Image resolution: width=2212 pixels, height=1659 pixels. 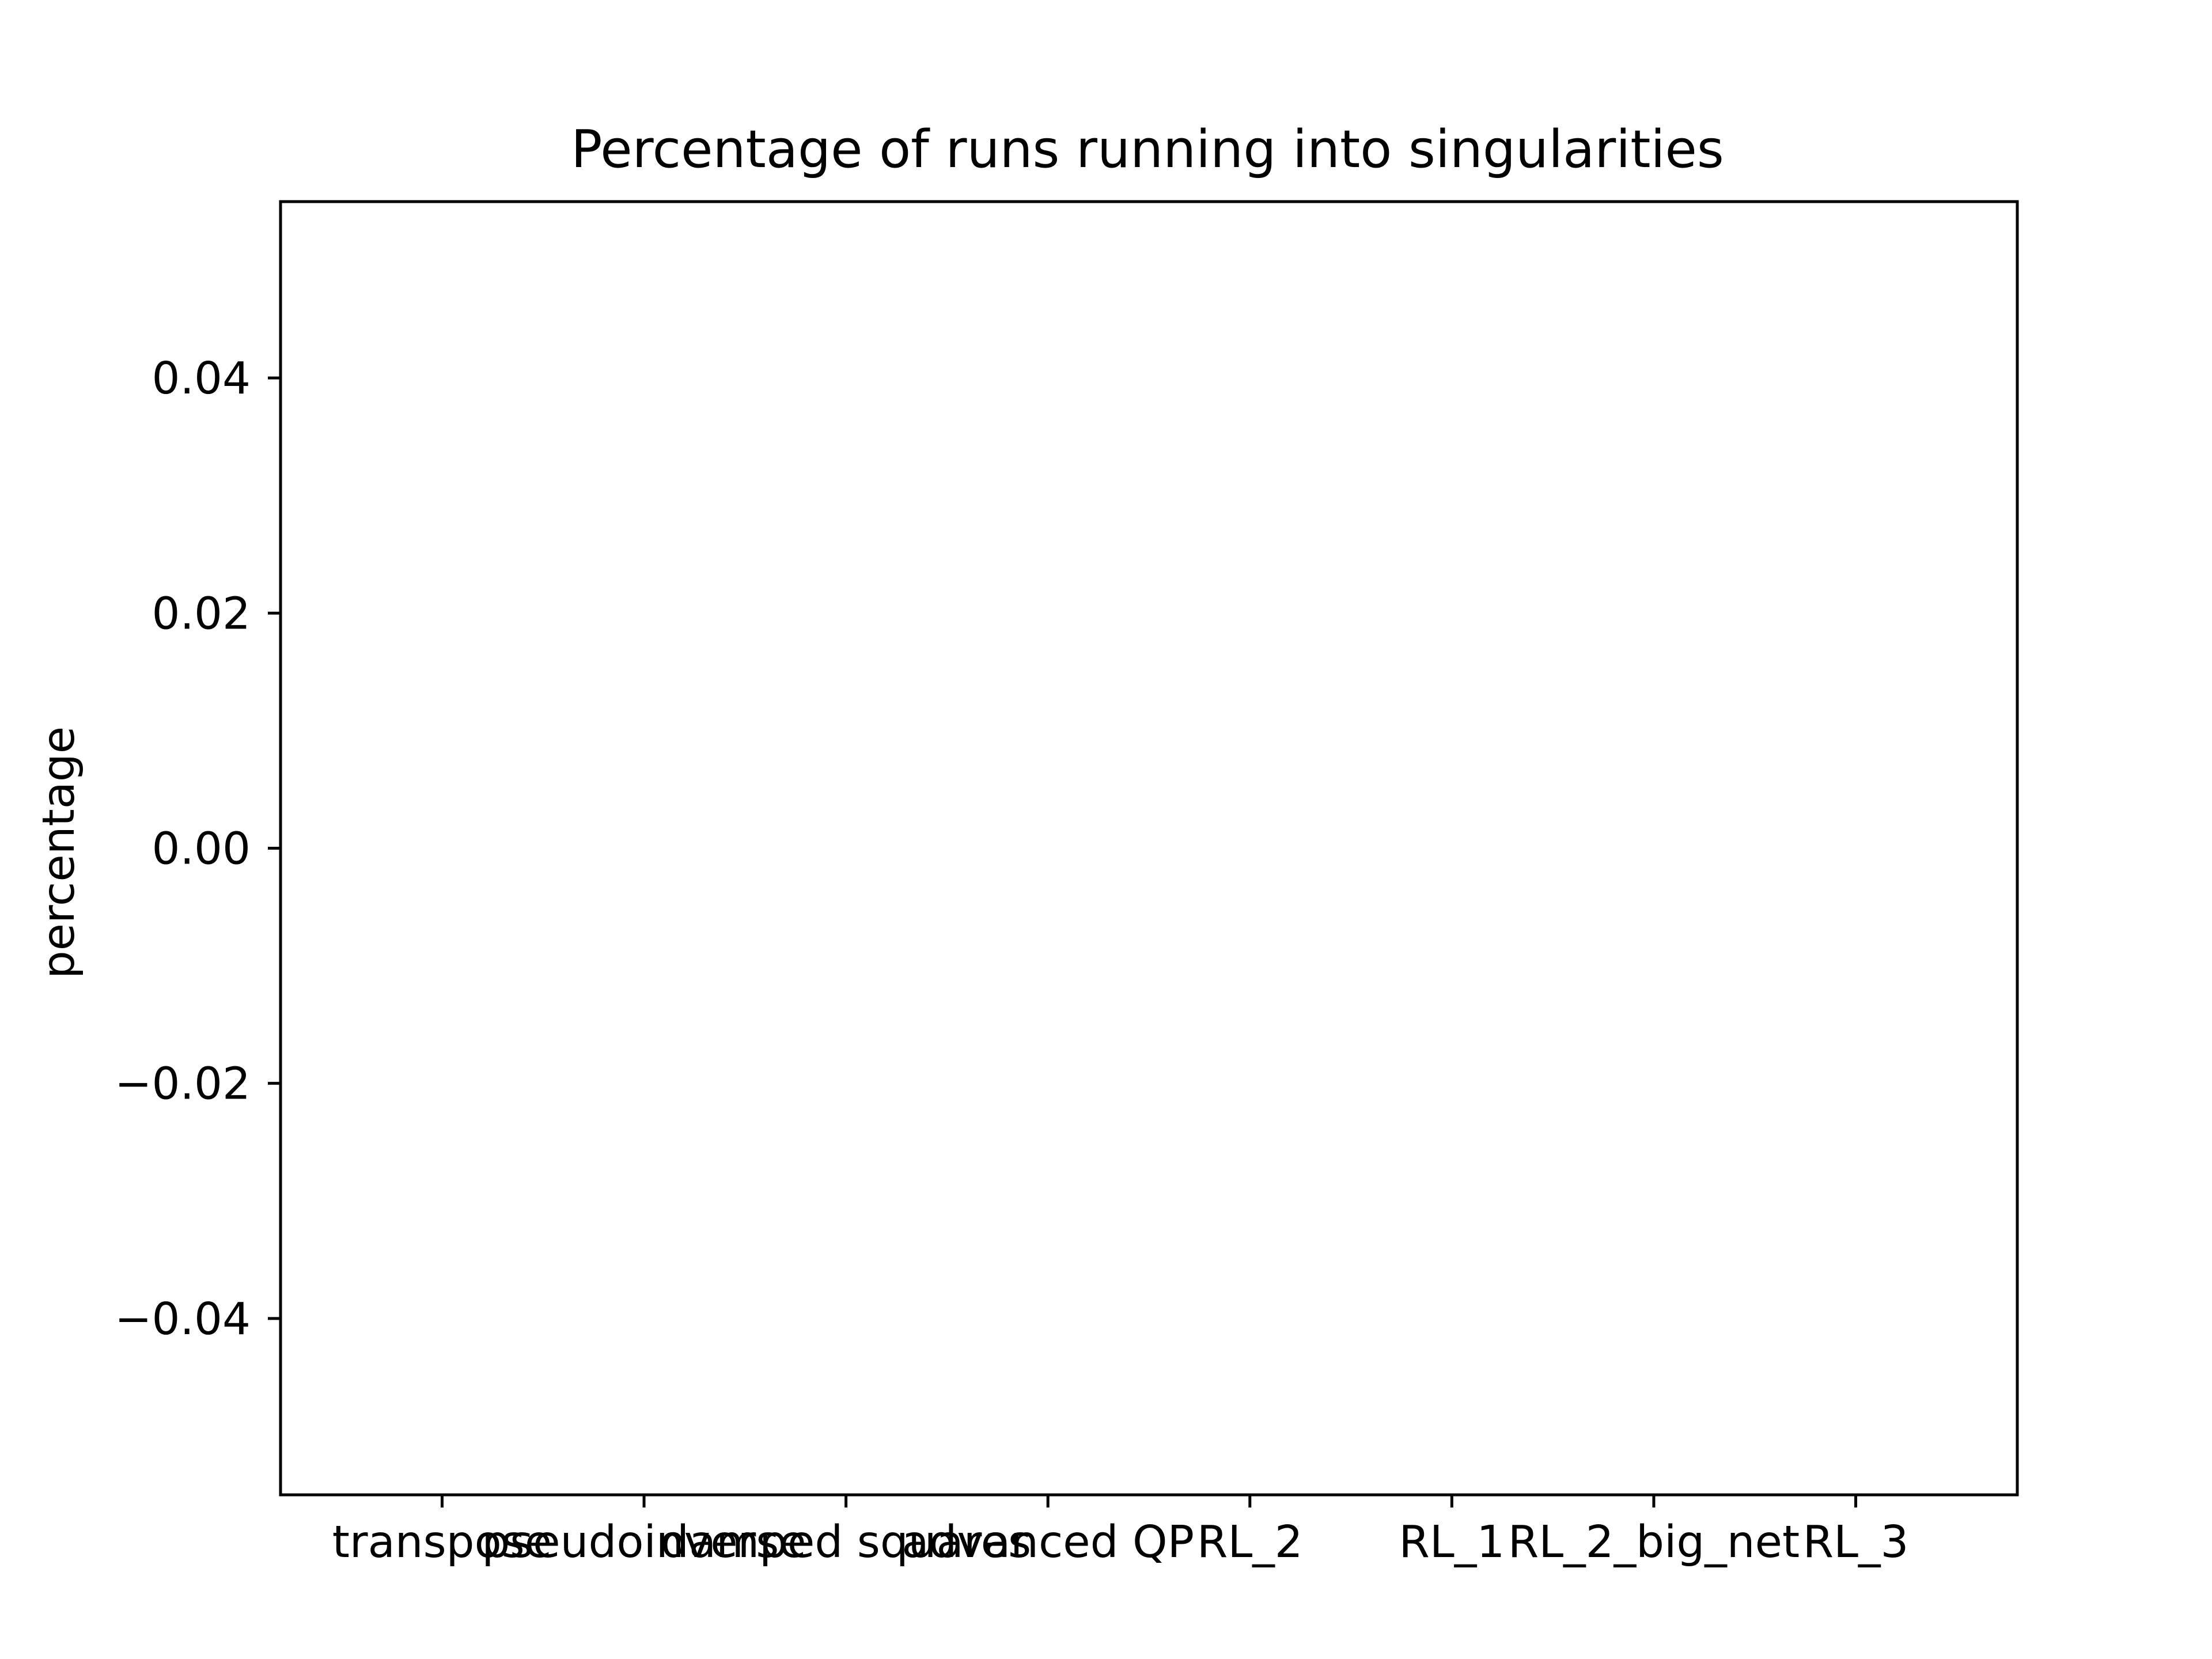 I want to click on y-tick-label: 0.02, so click(x=201, y=613).